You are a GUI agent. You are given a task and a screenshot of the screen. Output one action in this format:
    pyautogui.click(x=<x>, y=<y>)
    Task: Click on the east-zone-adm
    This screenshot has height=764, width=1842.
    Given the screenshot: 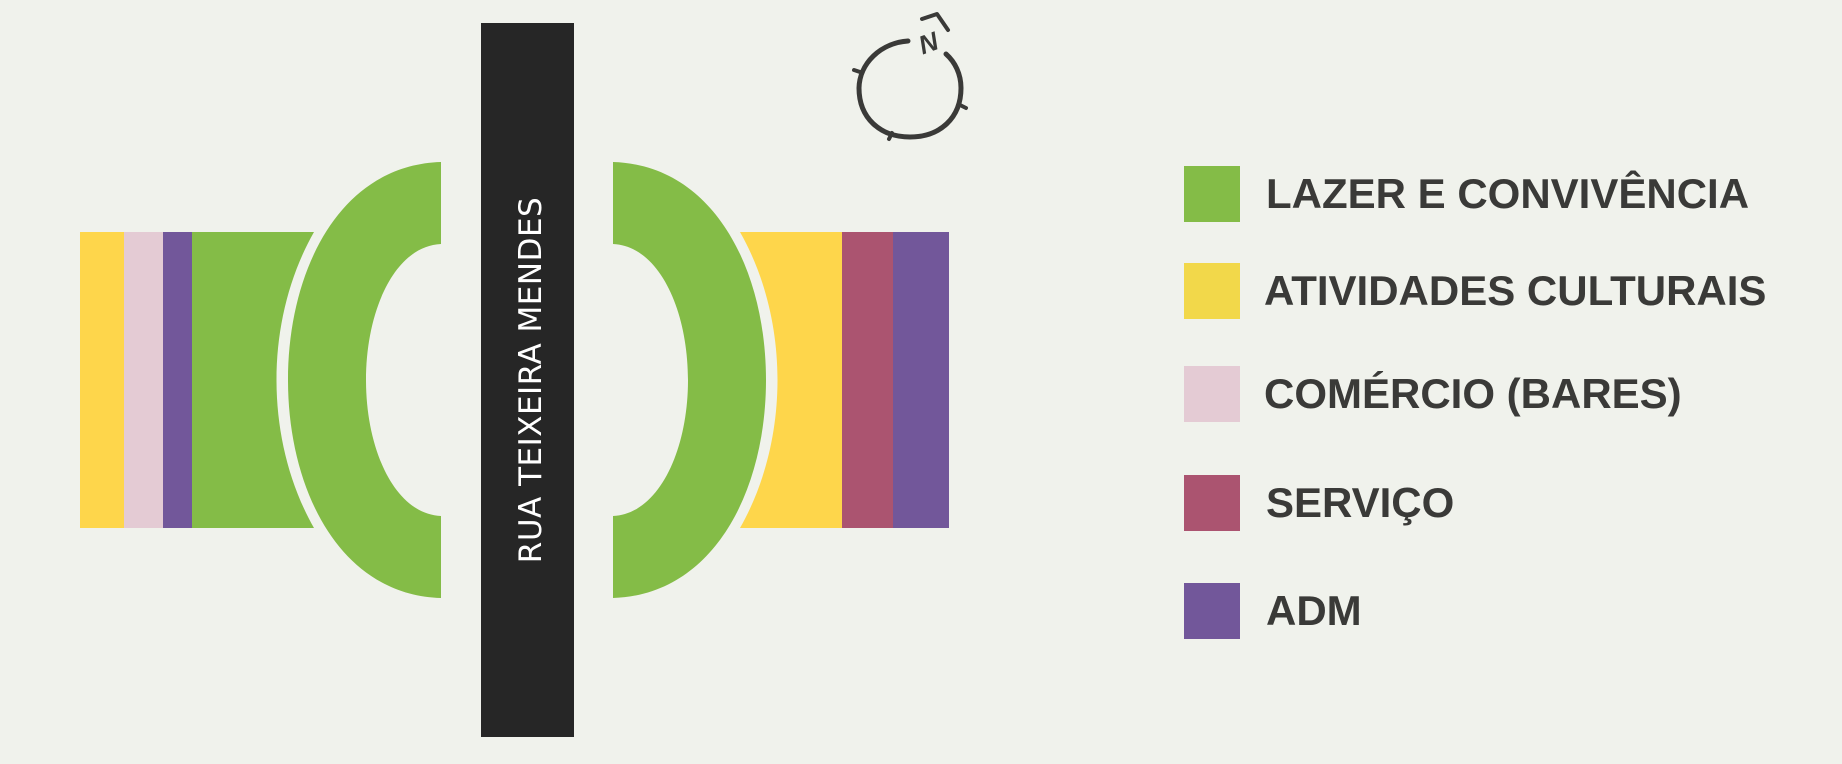 What is the action you would take?
    pyautogui.click(x=921, y=380)
    